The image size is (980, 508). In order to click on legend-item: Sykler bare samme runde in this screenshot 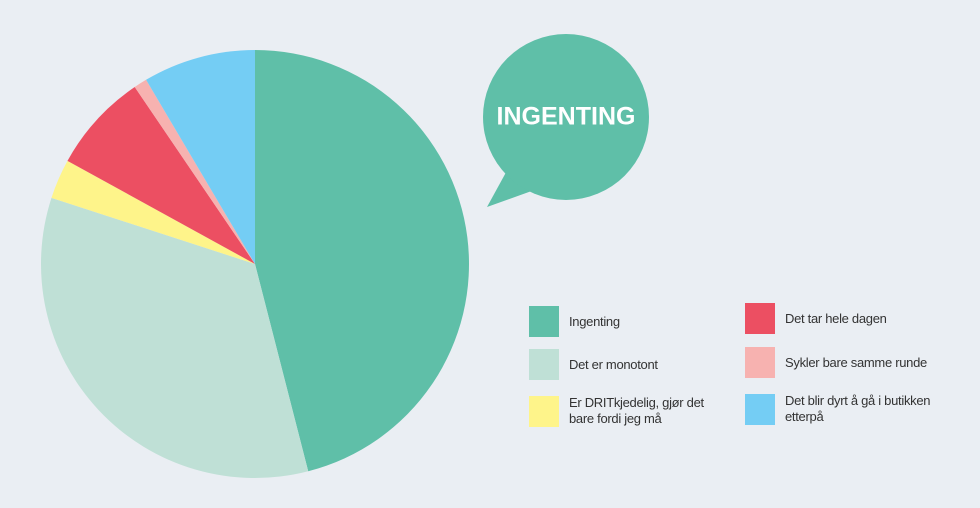, I will do `click(845, 362)`.